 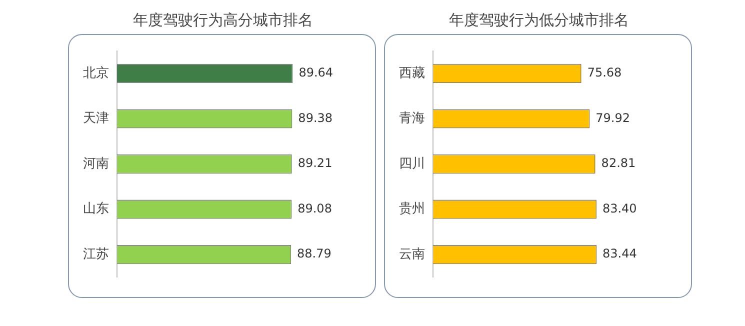 I want to click on data-label: 75.68, so click(x=604, y=73).